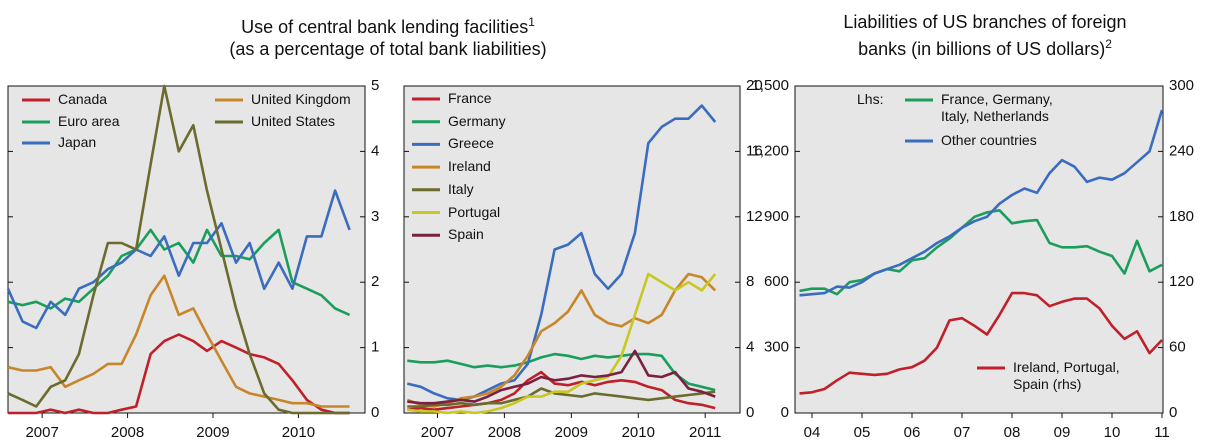 This screenshot has width=1221, height=443. What do you see at coordinates (862, 432) in the screenshot?
I see `x-tick-label: 05` at bounding box center [862, 432].